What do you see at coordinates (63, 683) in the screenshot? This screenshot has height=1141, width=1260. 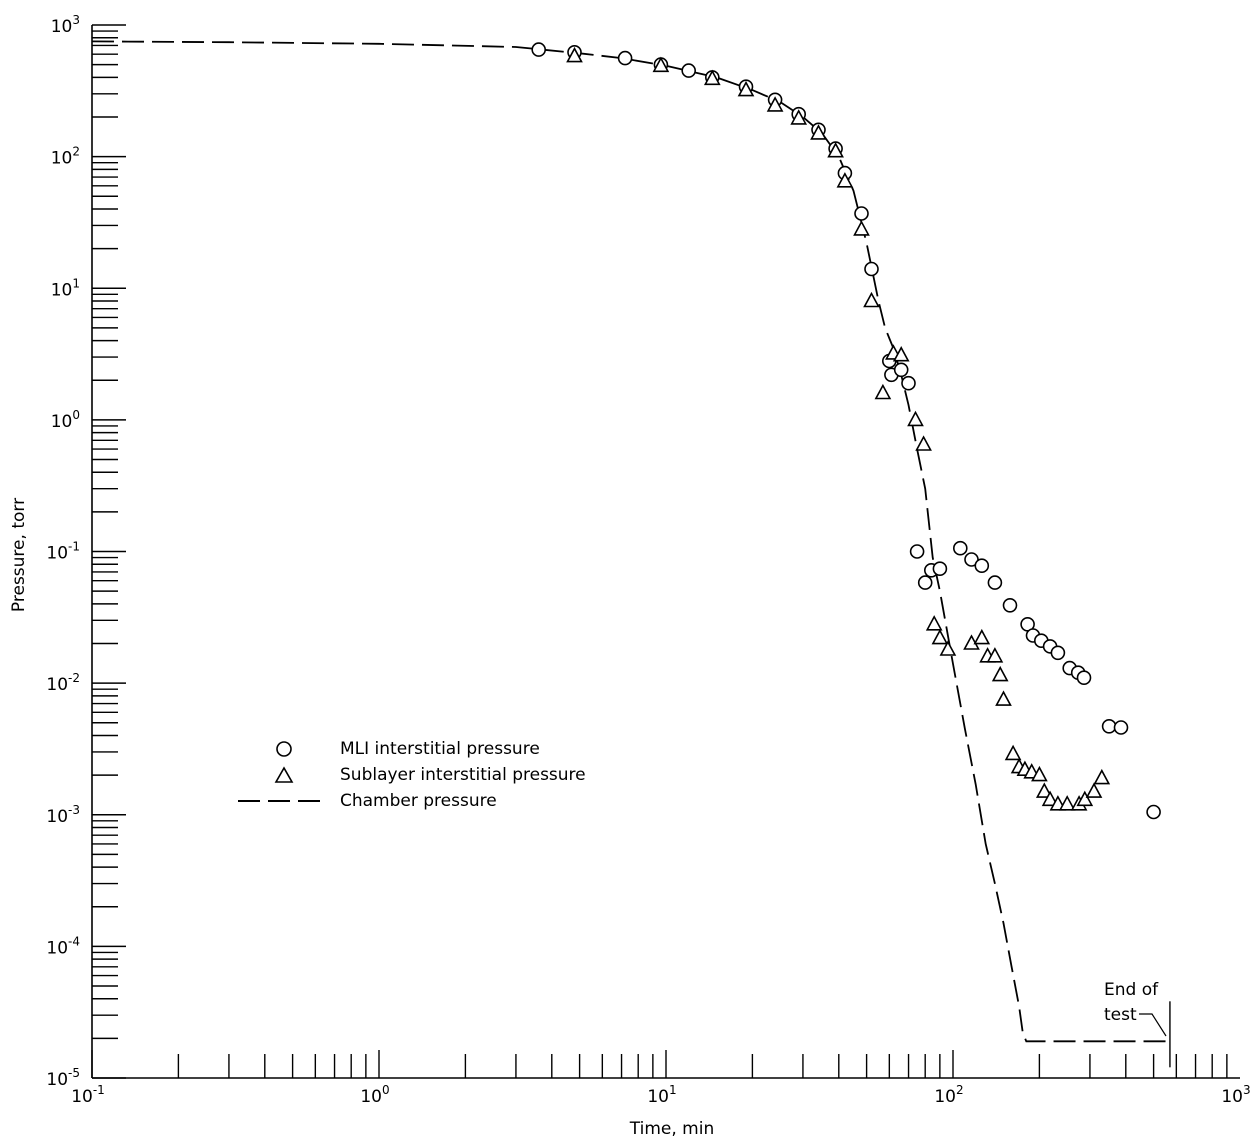 I see `y-tick-label: 10⁻²` at bounding box center [63, 683].